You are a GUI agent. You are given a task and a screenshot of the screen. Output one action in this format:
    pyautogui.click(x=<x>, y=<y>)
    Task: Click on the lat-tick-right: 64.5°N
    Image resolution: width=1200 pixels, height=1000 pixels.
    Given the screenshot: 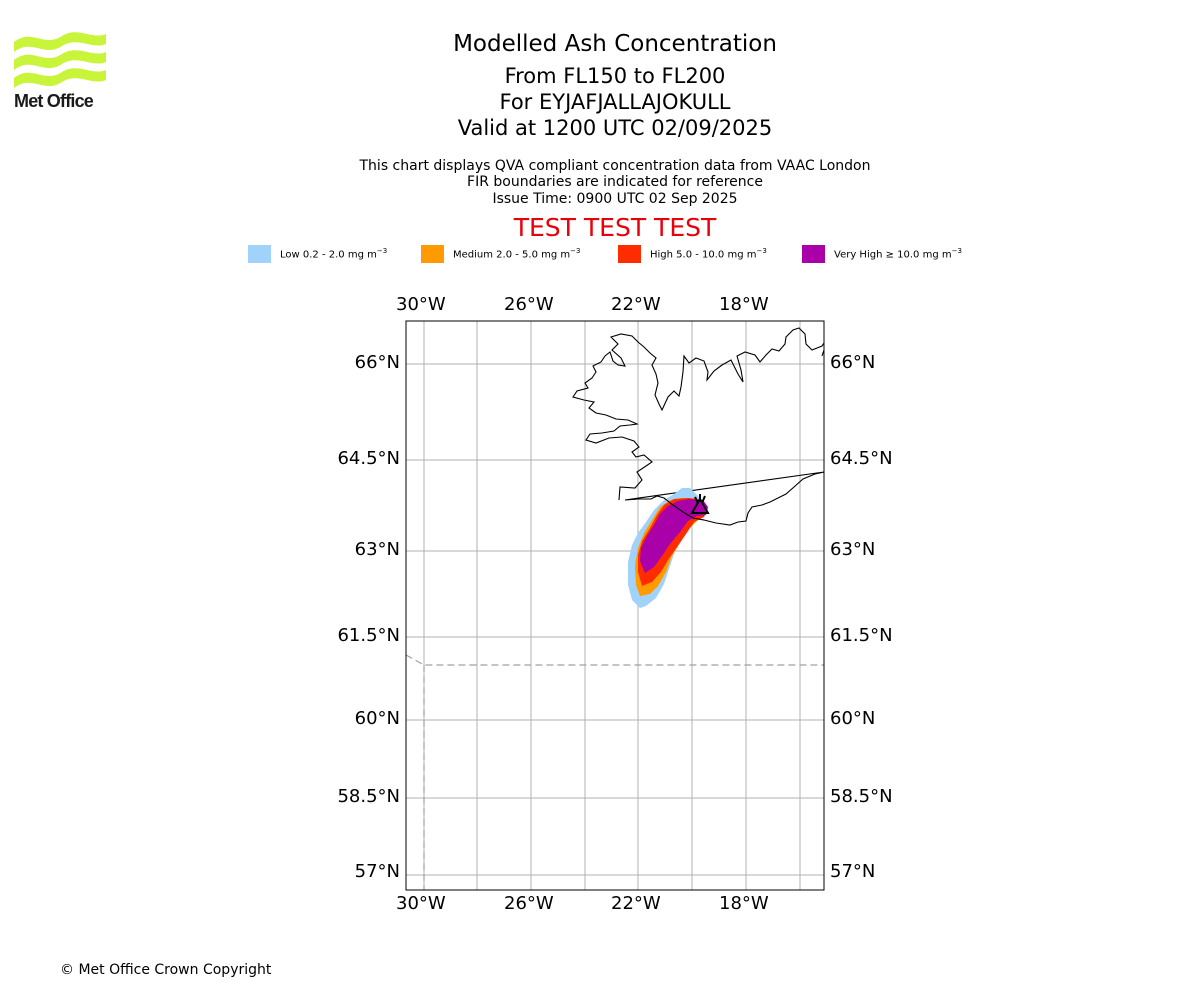 What is the action you would take?
    pyautogui.click(x=861, y=458)
    